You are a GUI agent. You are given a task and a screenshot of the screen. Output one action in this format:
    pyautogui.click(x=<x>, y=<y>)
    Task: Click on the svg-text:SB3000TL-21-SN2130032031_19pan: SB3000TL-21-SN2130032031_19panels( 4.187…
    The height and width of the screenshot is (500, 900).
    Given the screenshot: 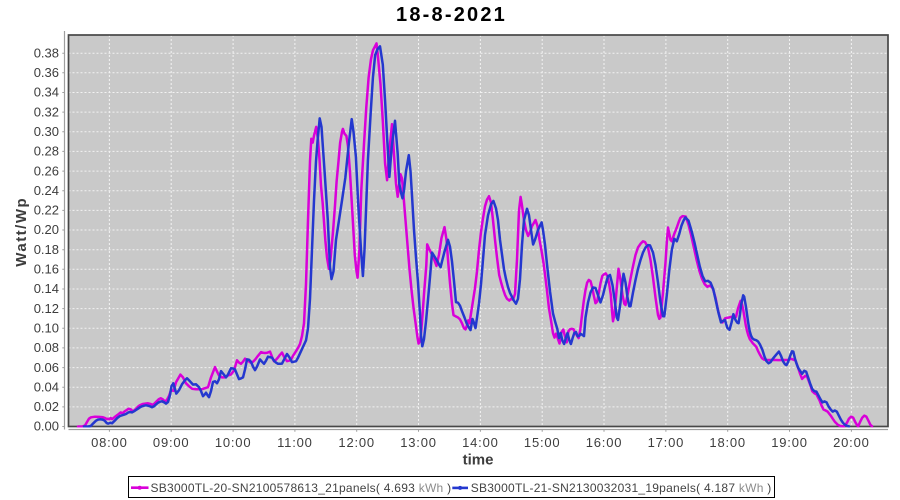 What is the action you would take?
    pyautogui.click(x=621, y=488)
    